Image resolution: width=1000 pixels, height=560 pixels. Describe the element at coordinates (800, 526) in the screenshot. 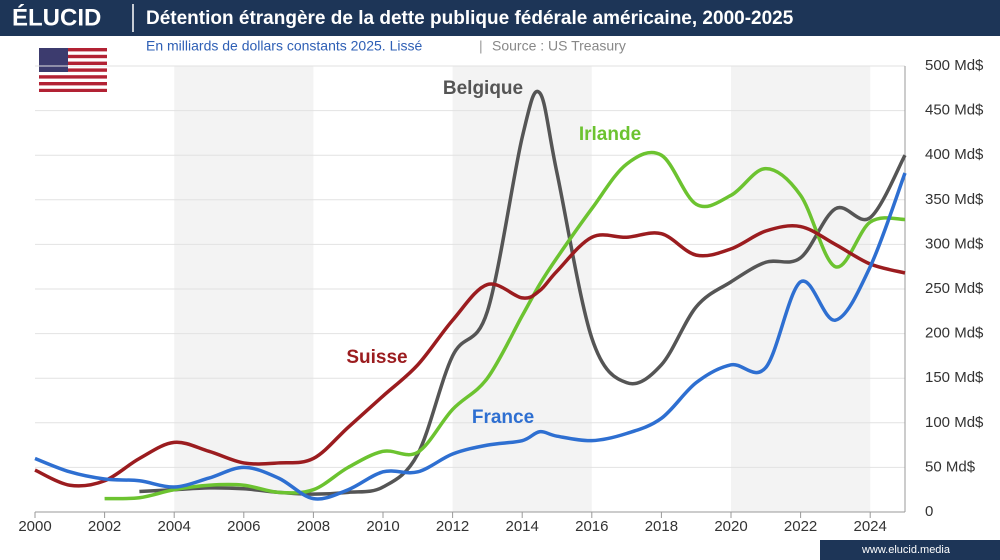

I see `x-tick-label: 2022` at that location.